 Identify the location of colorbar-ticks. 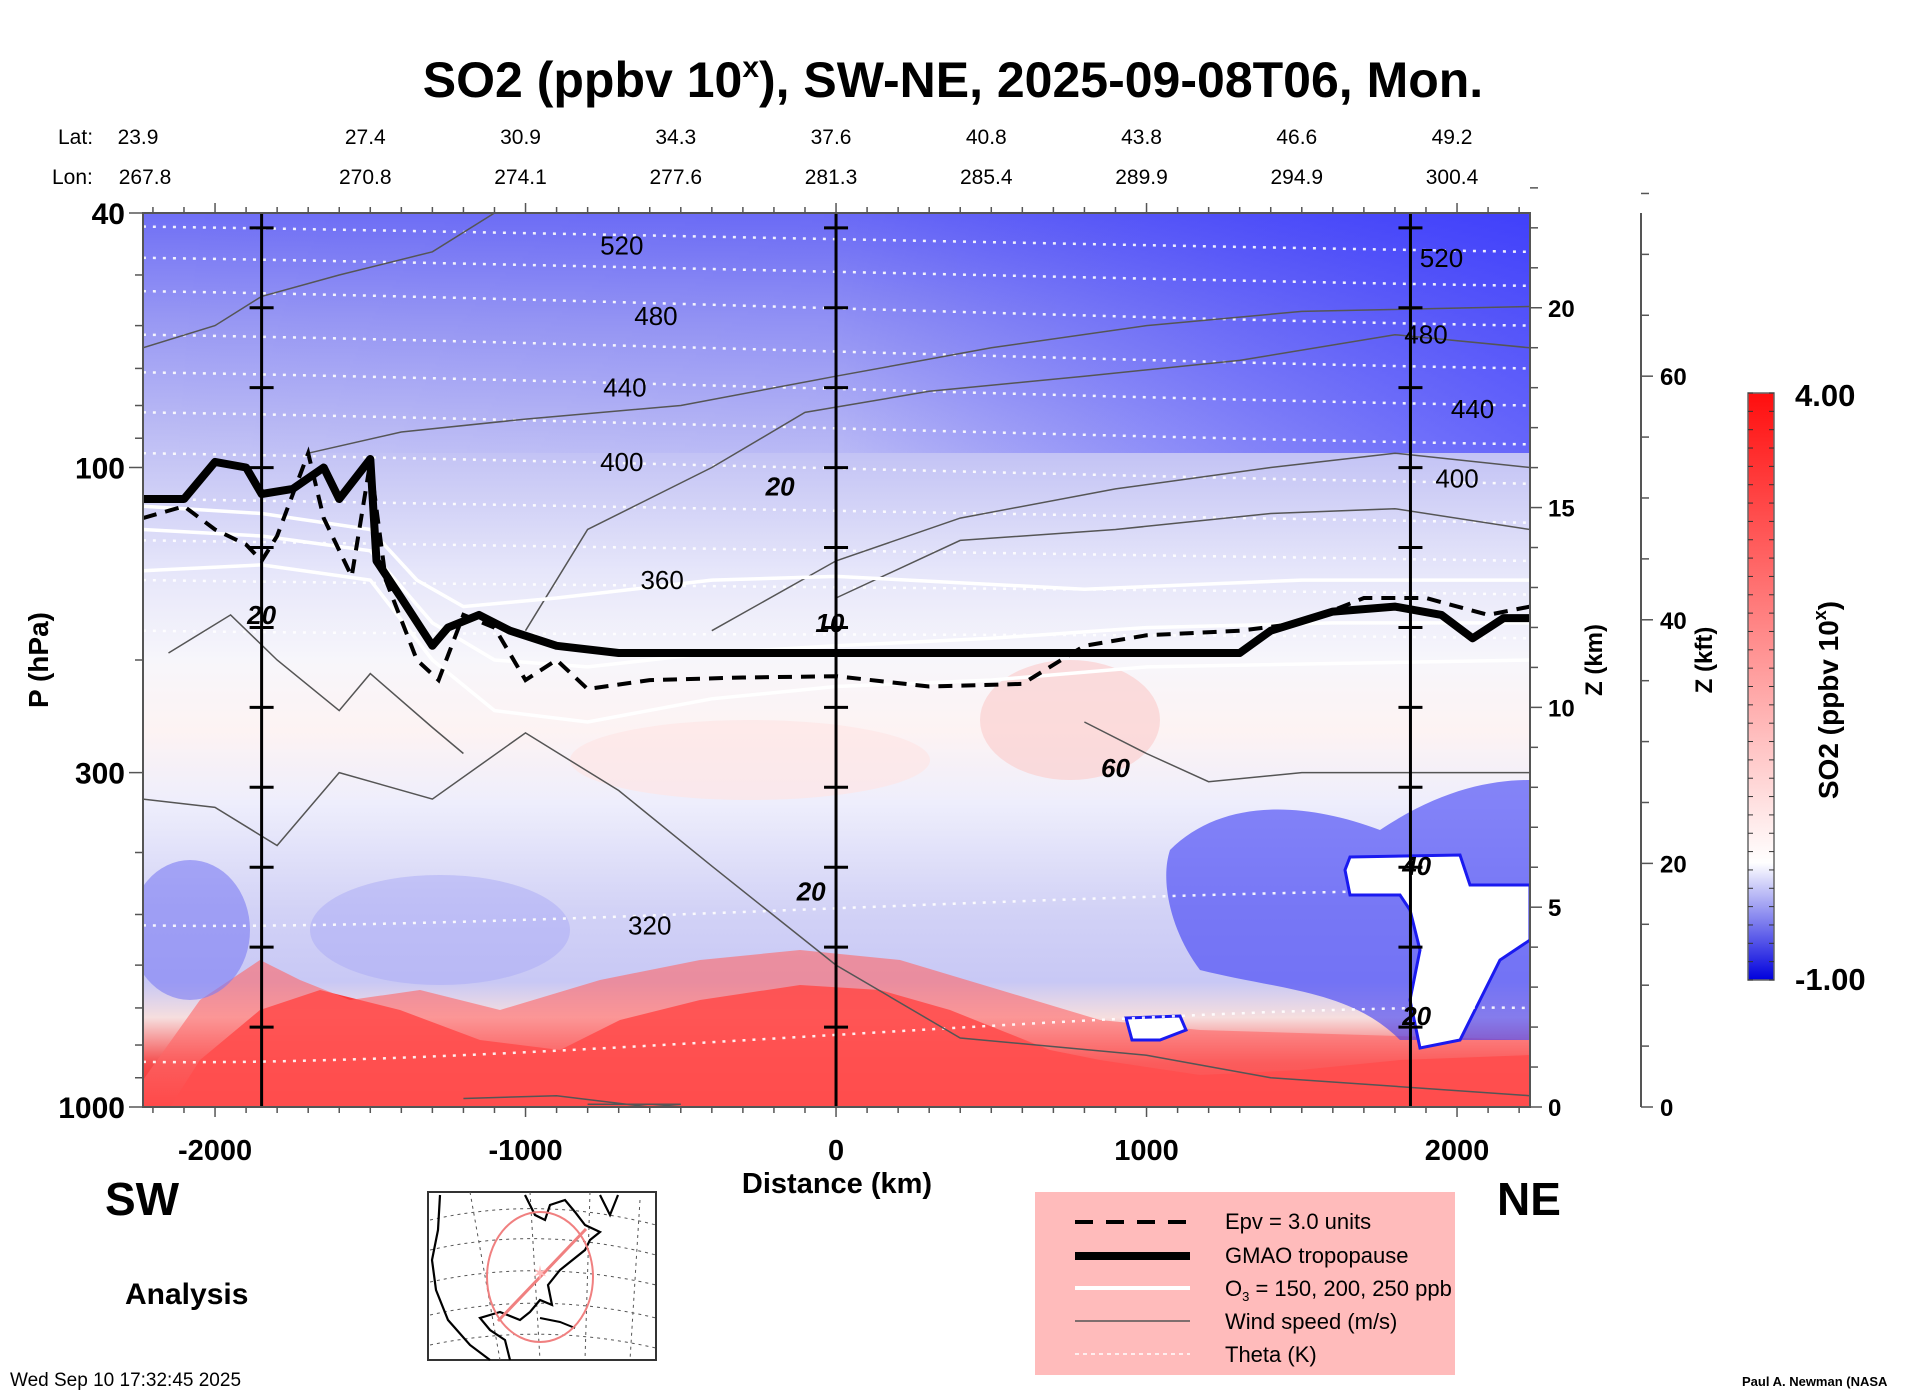
(1761, 686).